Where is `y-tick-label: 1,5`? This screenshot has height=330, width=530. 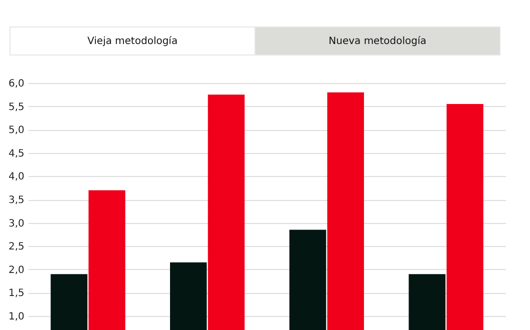 y-tick-label: 1,5 is located at coordinates (16, 294).